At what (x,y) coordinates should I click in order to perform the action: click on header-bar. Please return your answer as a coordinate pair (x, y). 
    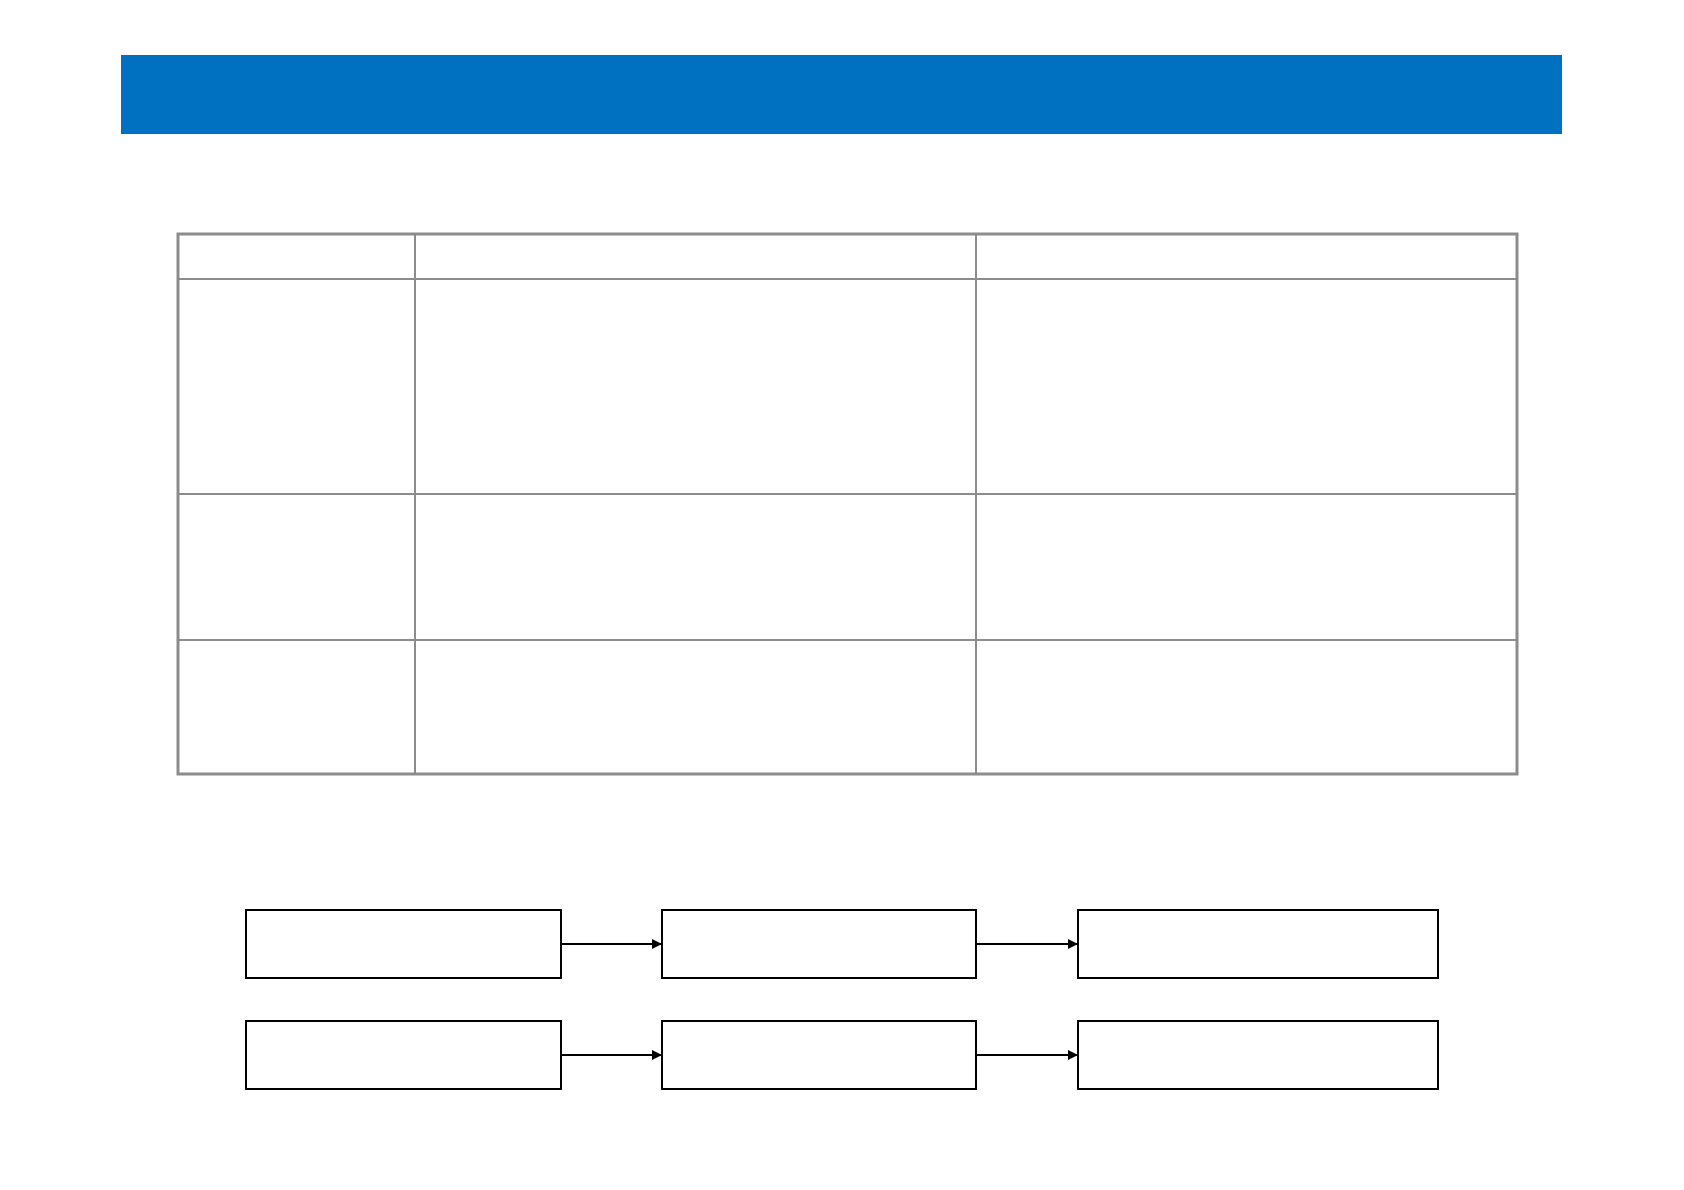
    Looking at the image, I should click on (841, 94).